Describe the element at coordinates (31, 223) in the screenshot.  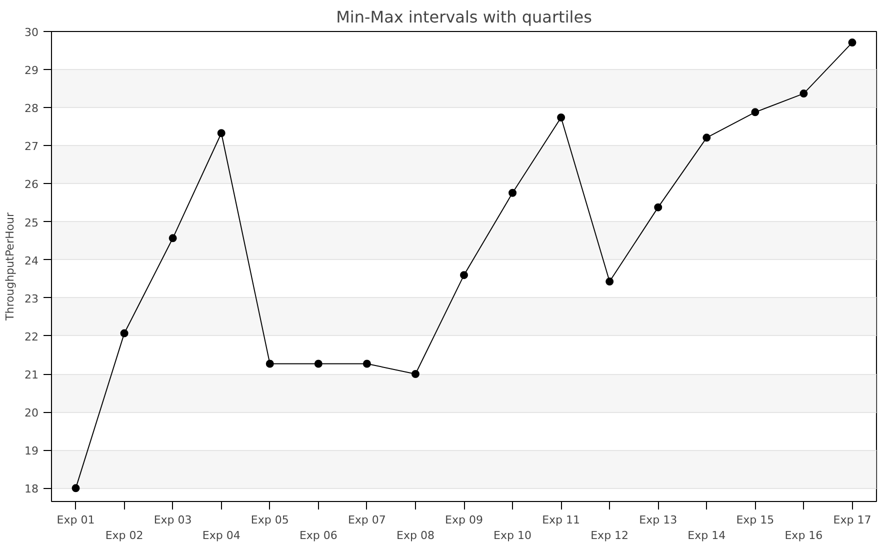
I see `y-tick-label: 25` at that location.